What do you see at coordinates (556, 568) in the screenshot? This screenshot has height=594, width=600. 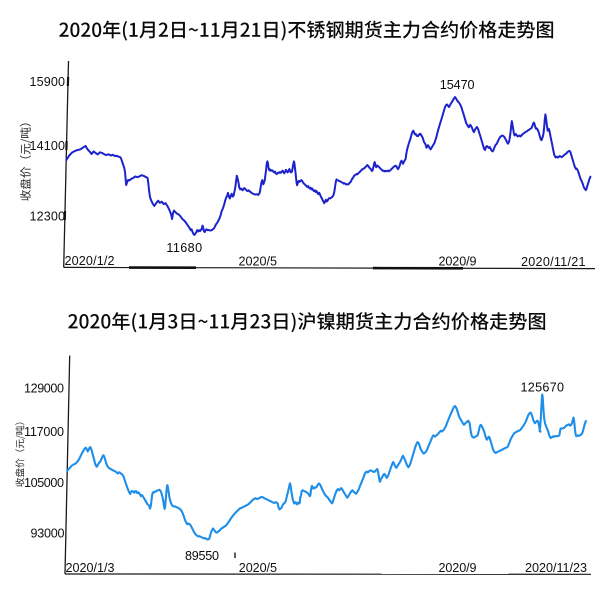 I see `svg-text: 2020/11/23` at bounding box center [556, 568].